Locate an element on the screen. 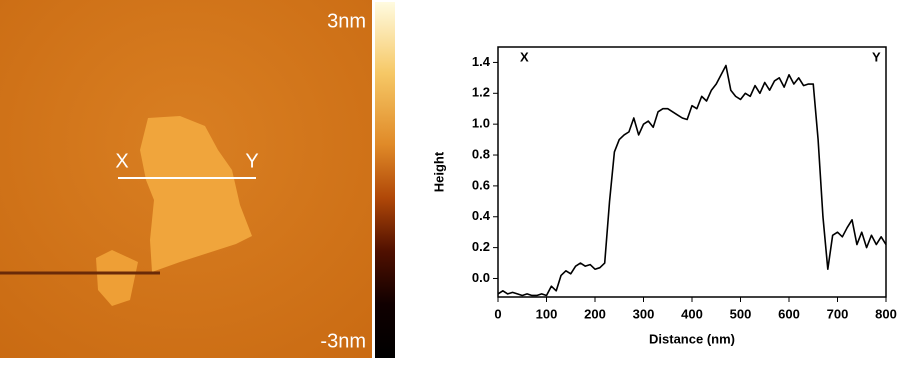  x-tick-label: 600 is located at coordinates (789, 313).